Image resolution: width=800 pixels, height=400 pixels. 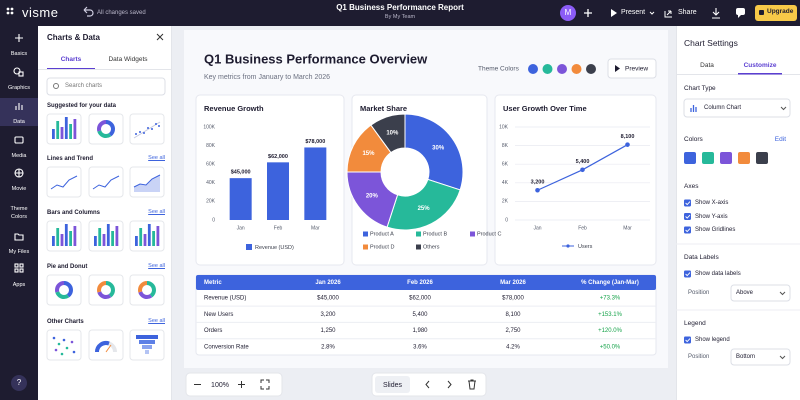 What do you see at coordinates (505, 202) in the screenshot?
I see `y-tick-label: 2K` at bounding box center [505, 202].